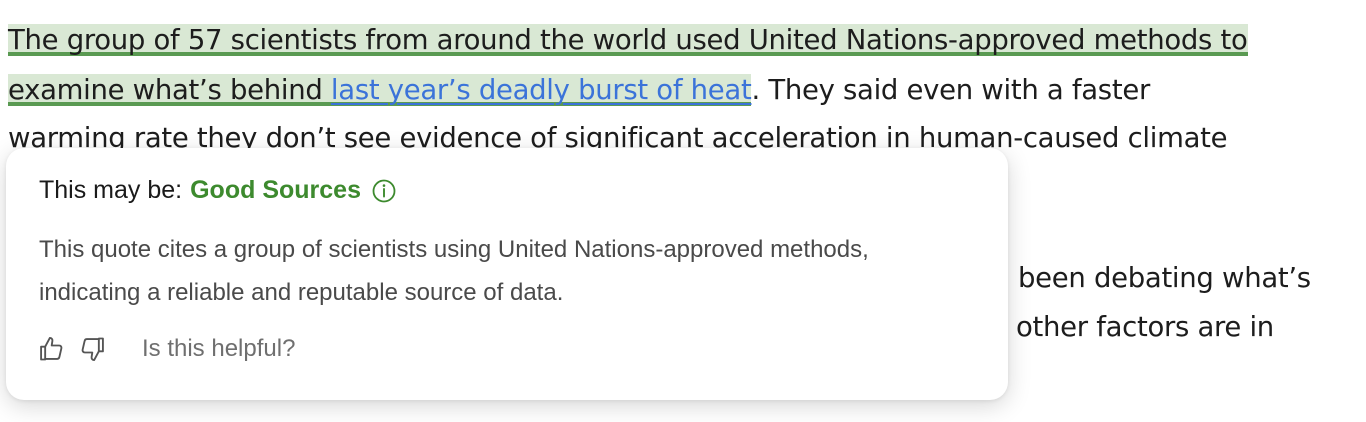 The width and height of the screenshot is (1366, 422). Describe the element at coordinates (111, 190) in the screenshot. I see `popup-title-prefix: This may be:` at that location.